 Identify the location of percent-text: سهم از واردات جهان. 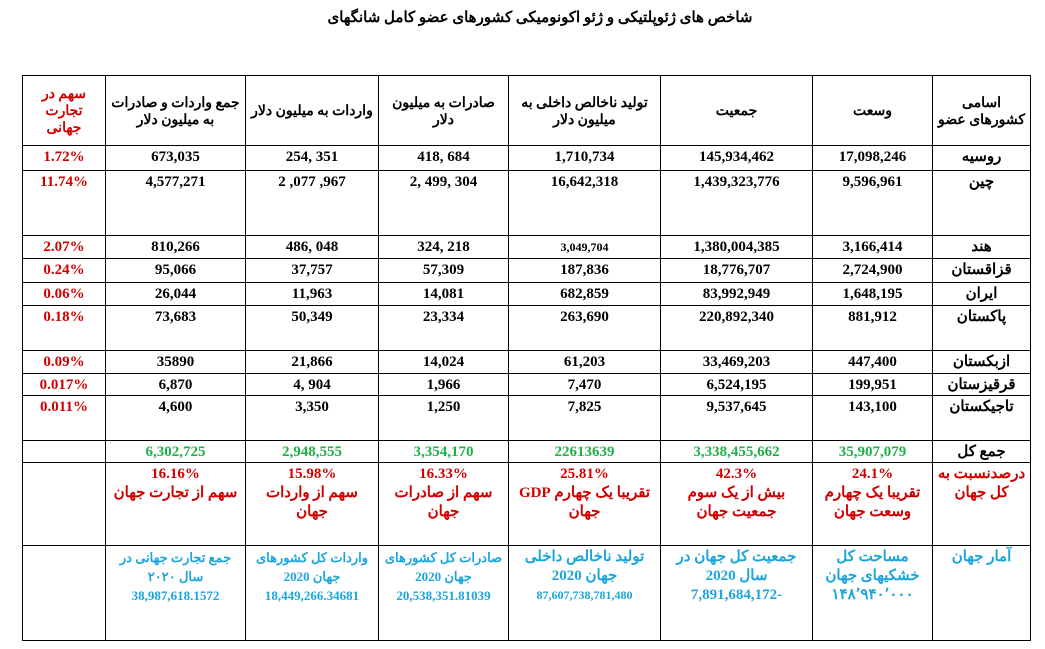
(312, 502).